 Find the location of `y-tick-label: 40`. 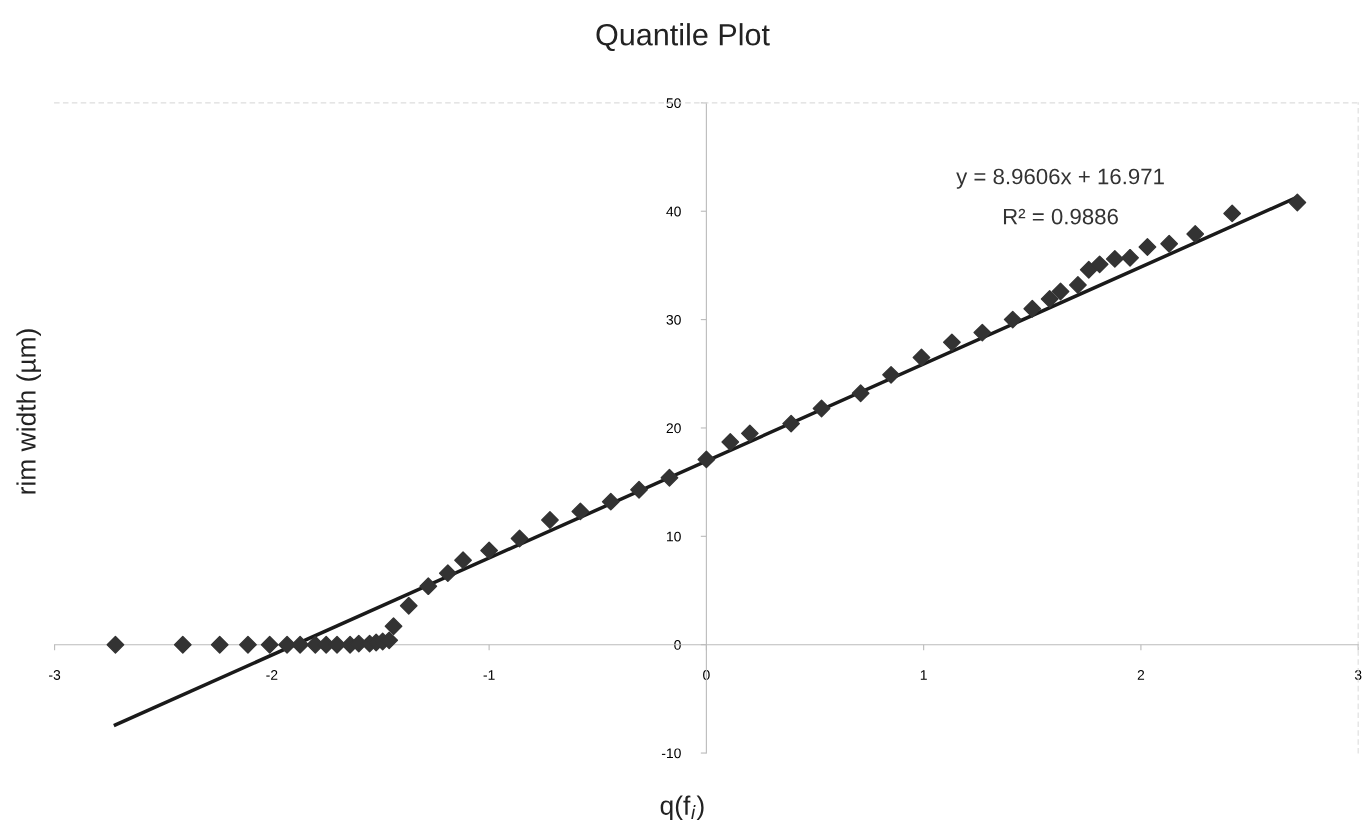

y-tick-label: 40 is located at coordinates (673, 211).